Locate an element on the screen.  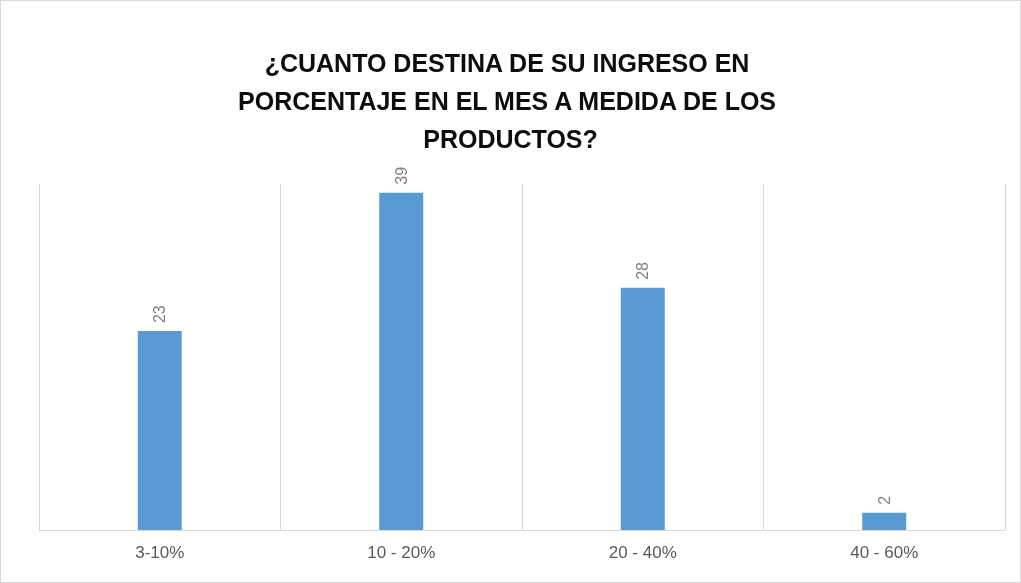
data-label: 39 is located at coordinates (401, 175).